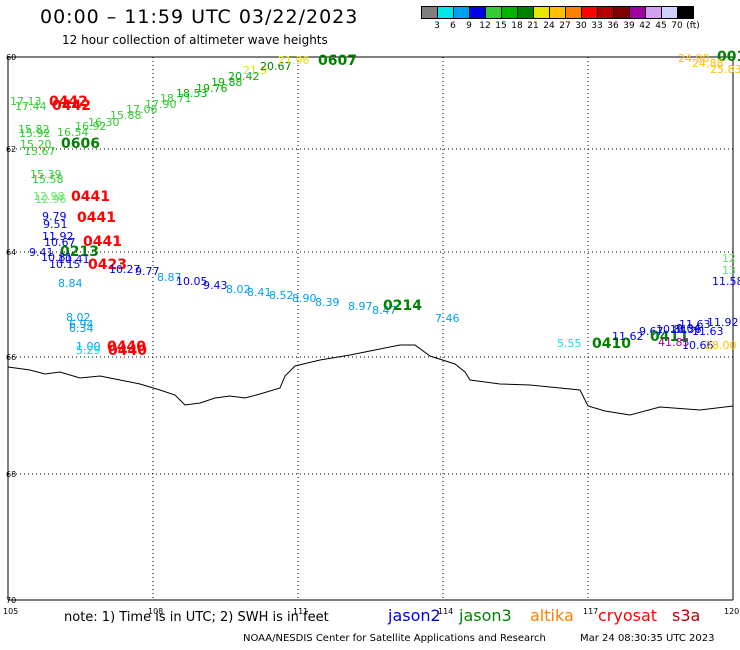 The image size is (740, 650). What do you see at coordinates (485, 615) in the screenshot?
I see `satellite-jason3: jason3` at bounding box center [485, 615].